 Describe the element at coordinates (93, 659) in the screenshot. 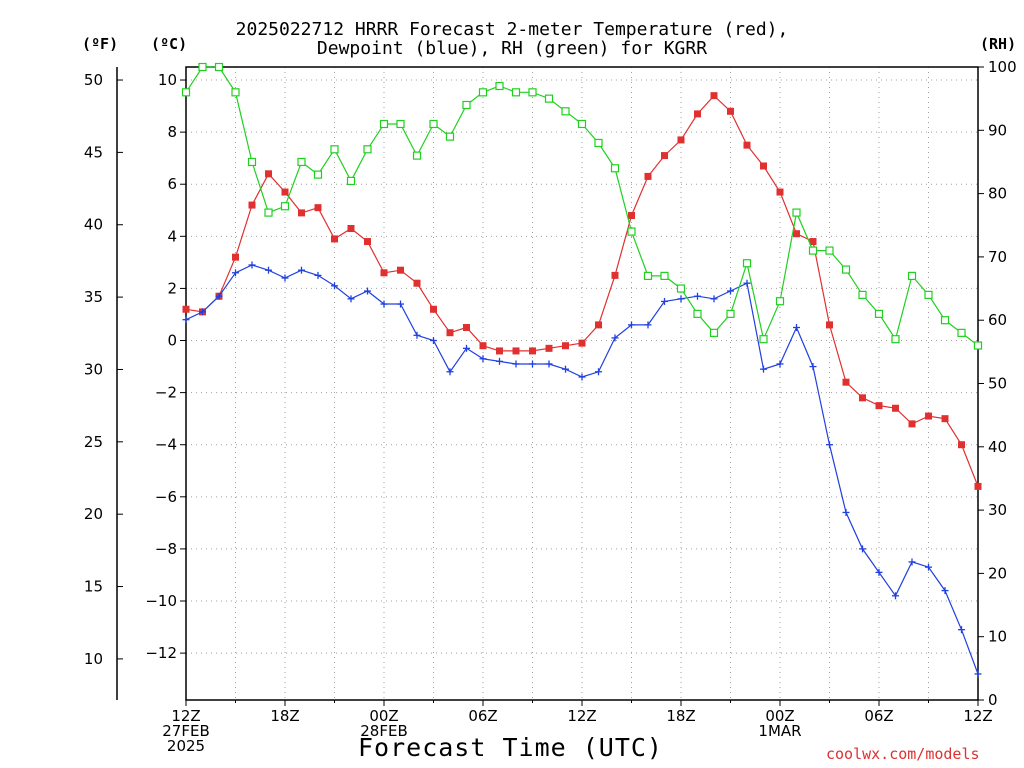

I see `fahrenheit-tick-label: 10` at that location.